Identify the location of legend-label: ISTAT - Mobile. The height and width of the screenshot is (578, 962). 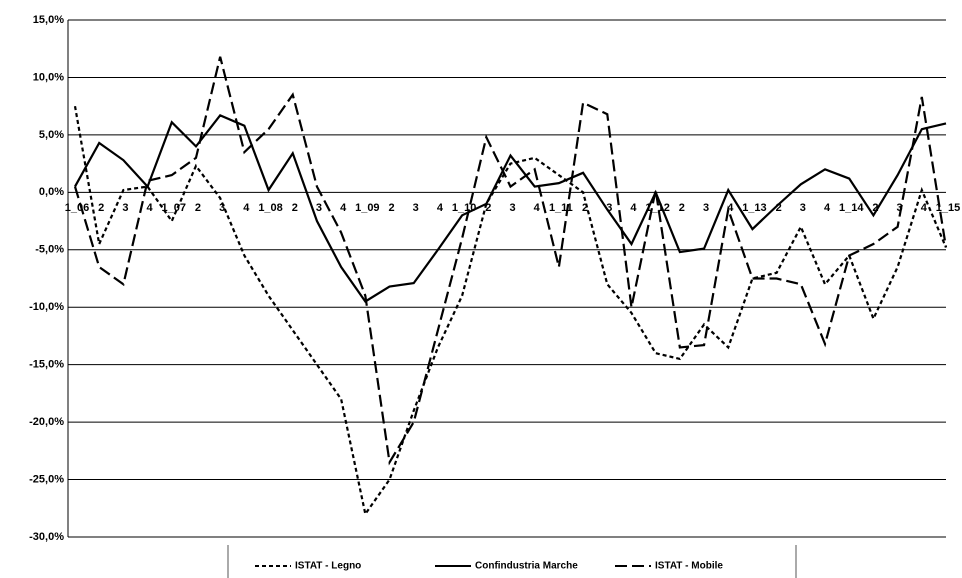
(689, 566).